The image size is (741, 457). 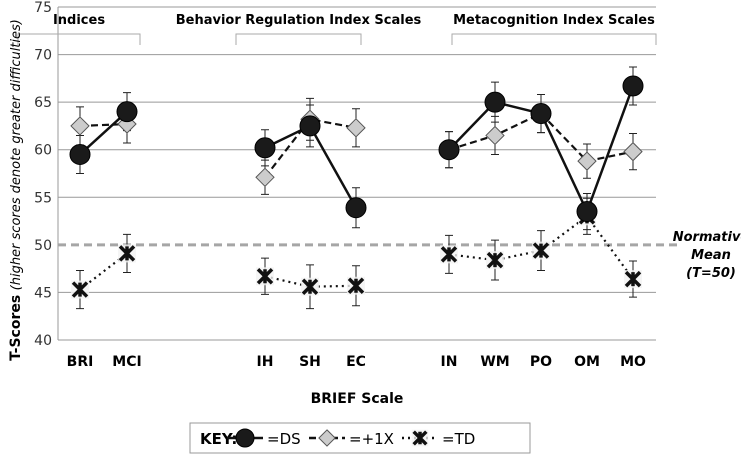 What do you see at coordinates (43, 103) in the screenshot?
I see `y-tick-label: 65` at bounding box center [43, 103].